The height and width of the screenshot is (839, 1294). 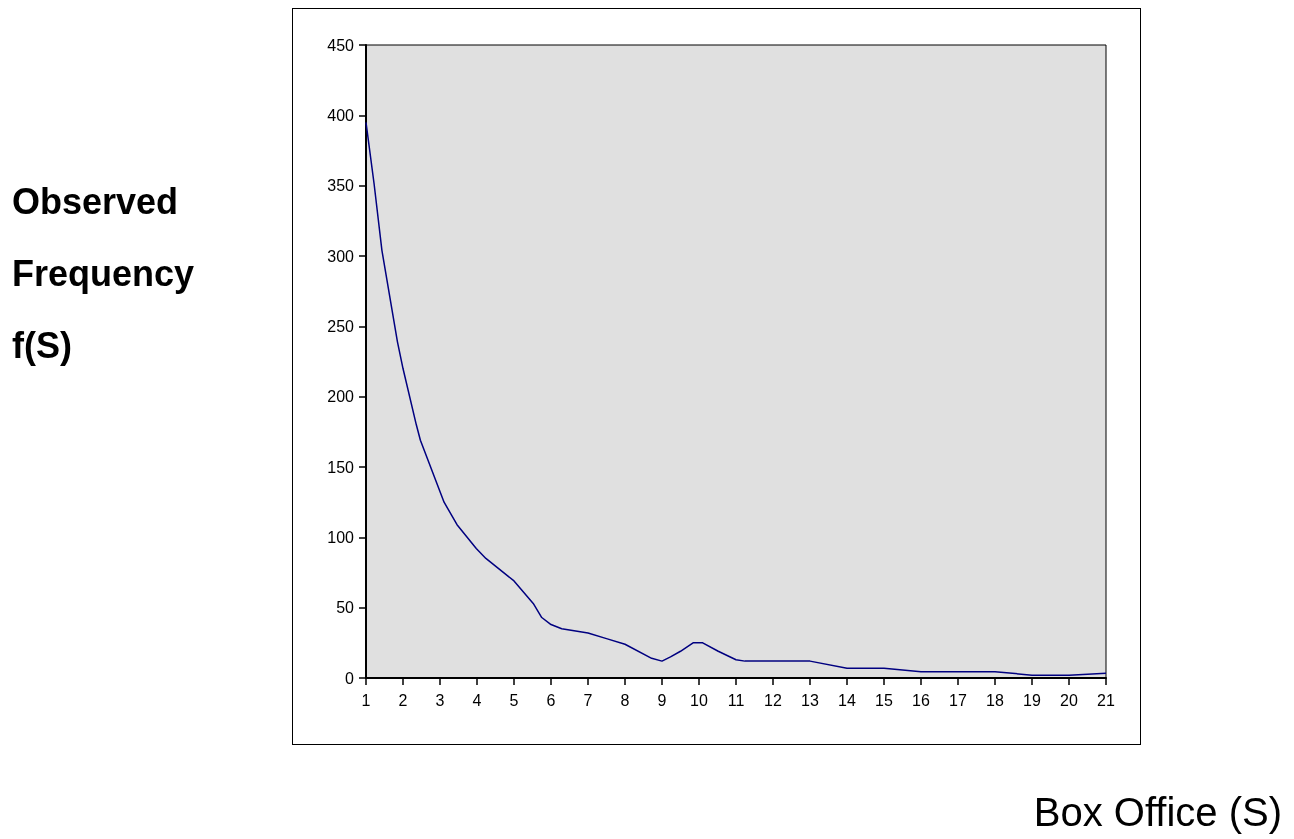 I want to click on y-tick-label: 200, so click(x=341, y=397).